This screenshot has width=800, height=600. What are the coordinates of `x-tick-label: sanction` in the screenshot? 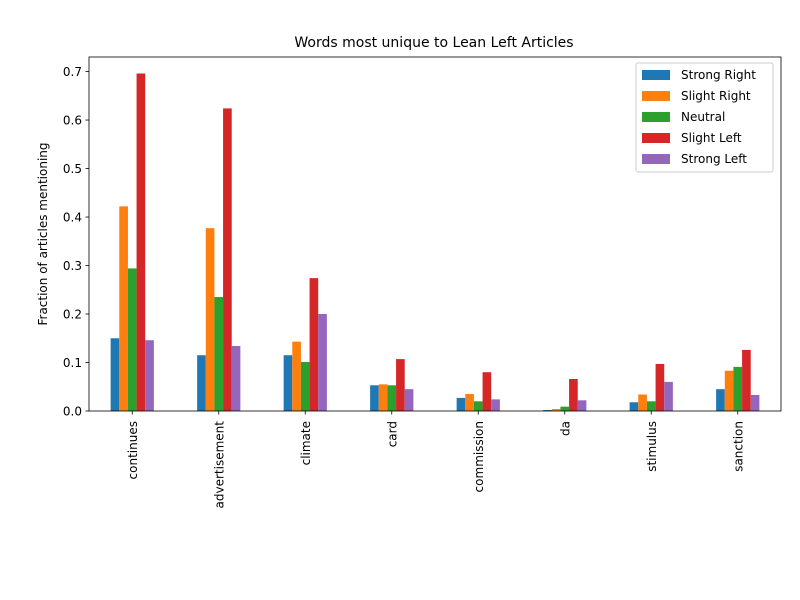 It's located at (738, 446).